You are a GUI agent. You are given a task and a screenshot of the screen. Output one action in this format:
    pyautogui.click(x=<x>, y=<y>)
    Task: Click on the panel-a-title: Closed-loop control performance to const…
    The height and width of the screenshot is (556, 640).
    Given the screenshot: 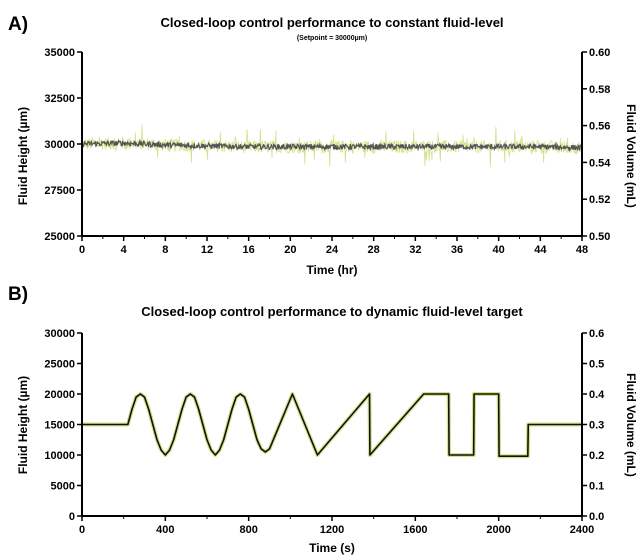 What is the action you would take?
    pyautogui.click(x=331, y=22)
    